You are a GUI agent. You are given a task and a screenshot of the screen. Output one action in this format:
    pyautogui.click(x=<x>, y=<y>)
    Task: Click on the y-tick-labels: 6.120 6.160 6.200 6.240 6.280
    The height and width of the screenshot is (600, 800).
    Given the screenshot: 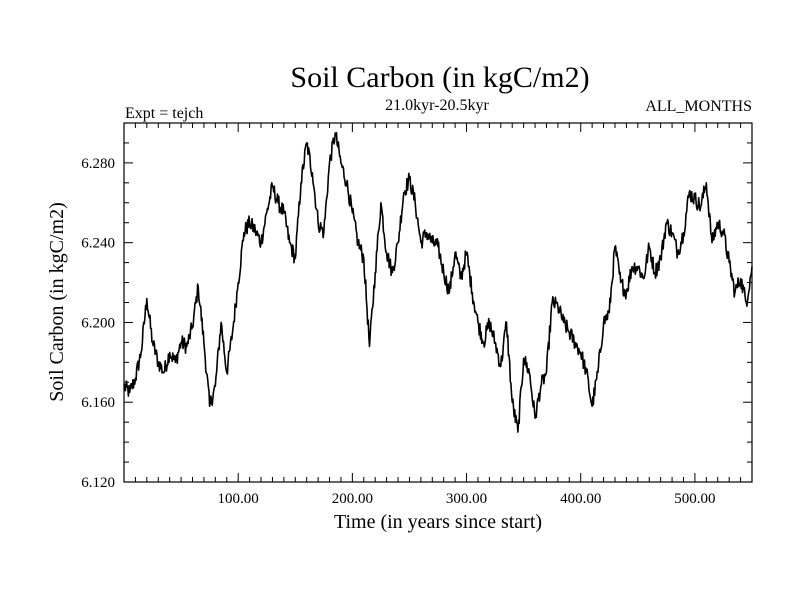 What is the action you would take?
    pyautogui.click(x=98, y=323)
    